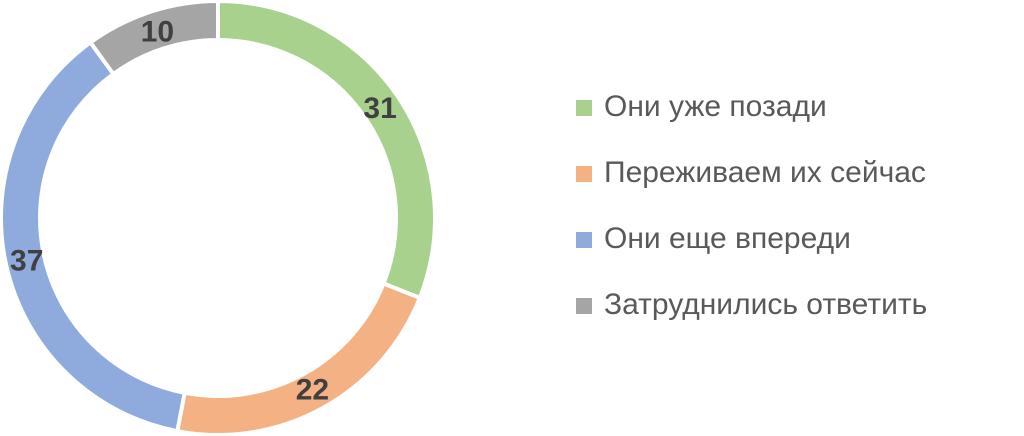  Describe the element at coordinates (765, 172) in the screenshot. I see `legend-label: Переживаем их сейчас` at that location.